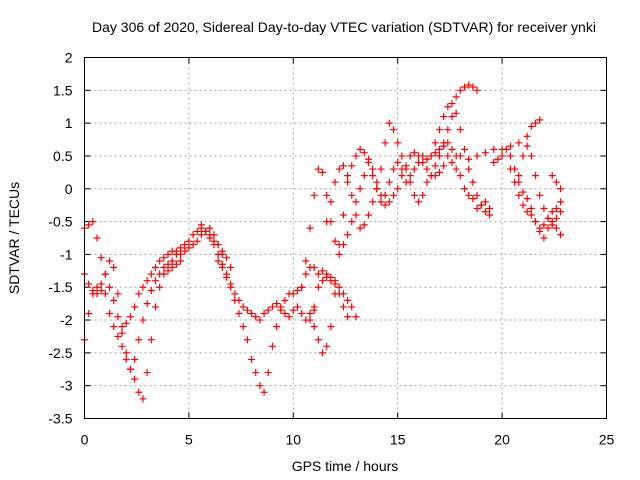 This screenshot has height=480, width=640. I want to click on series-sat-P, so click(535, 198).